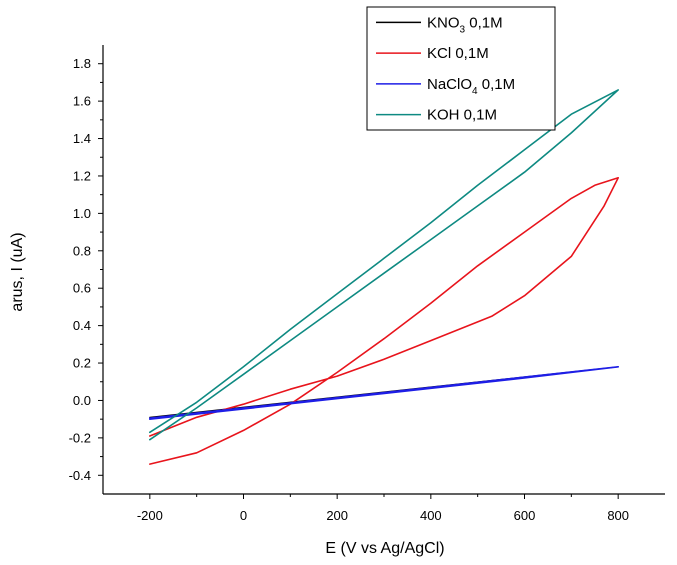  What do you see at coordinates (82, 213) in the screenshot?
I see `y-tick-label: 1.0` at bounding box center [82, 213].